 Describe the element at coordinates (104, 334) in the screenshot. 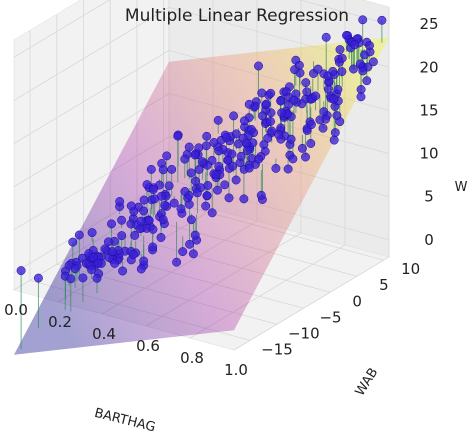

I see `x-tick-label: 0.4` at that location.